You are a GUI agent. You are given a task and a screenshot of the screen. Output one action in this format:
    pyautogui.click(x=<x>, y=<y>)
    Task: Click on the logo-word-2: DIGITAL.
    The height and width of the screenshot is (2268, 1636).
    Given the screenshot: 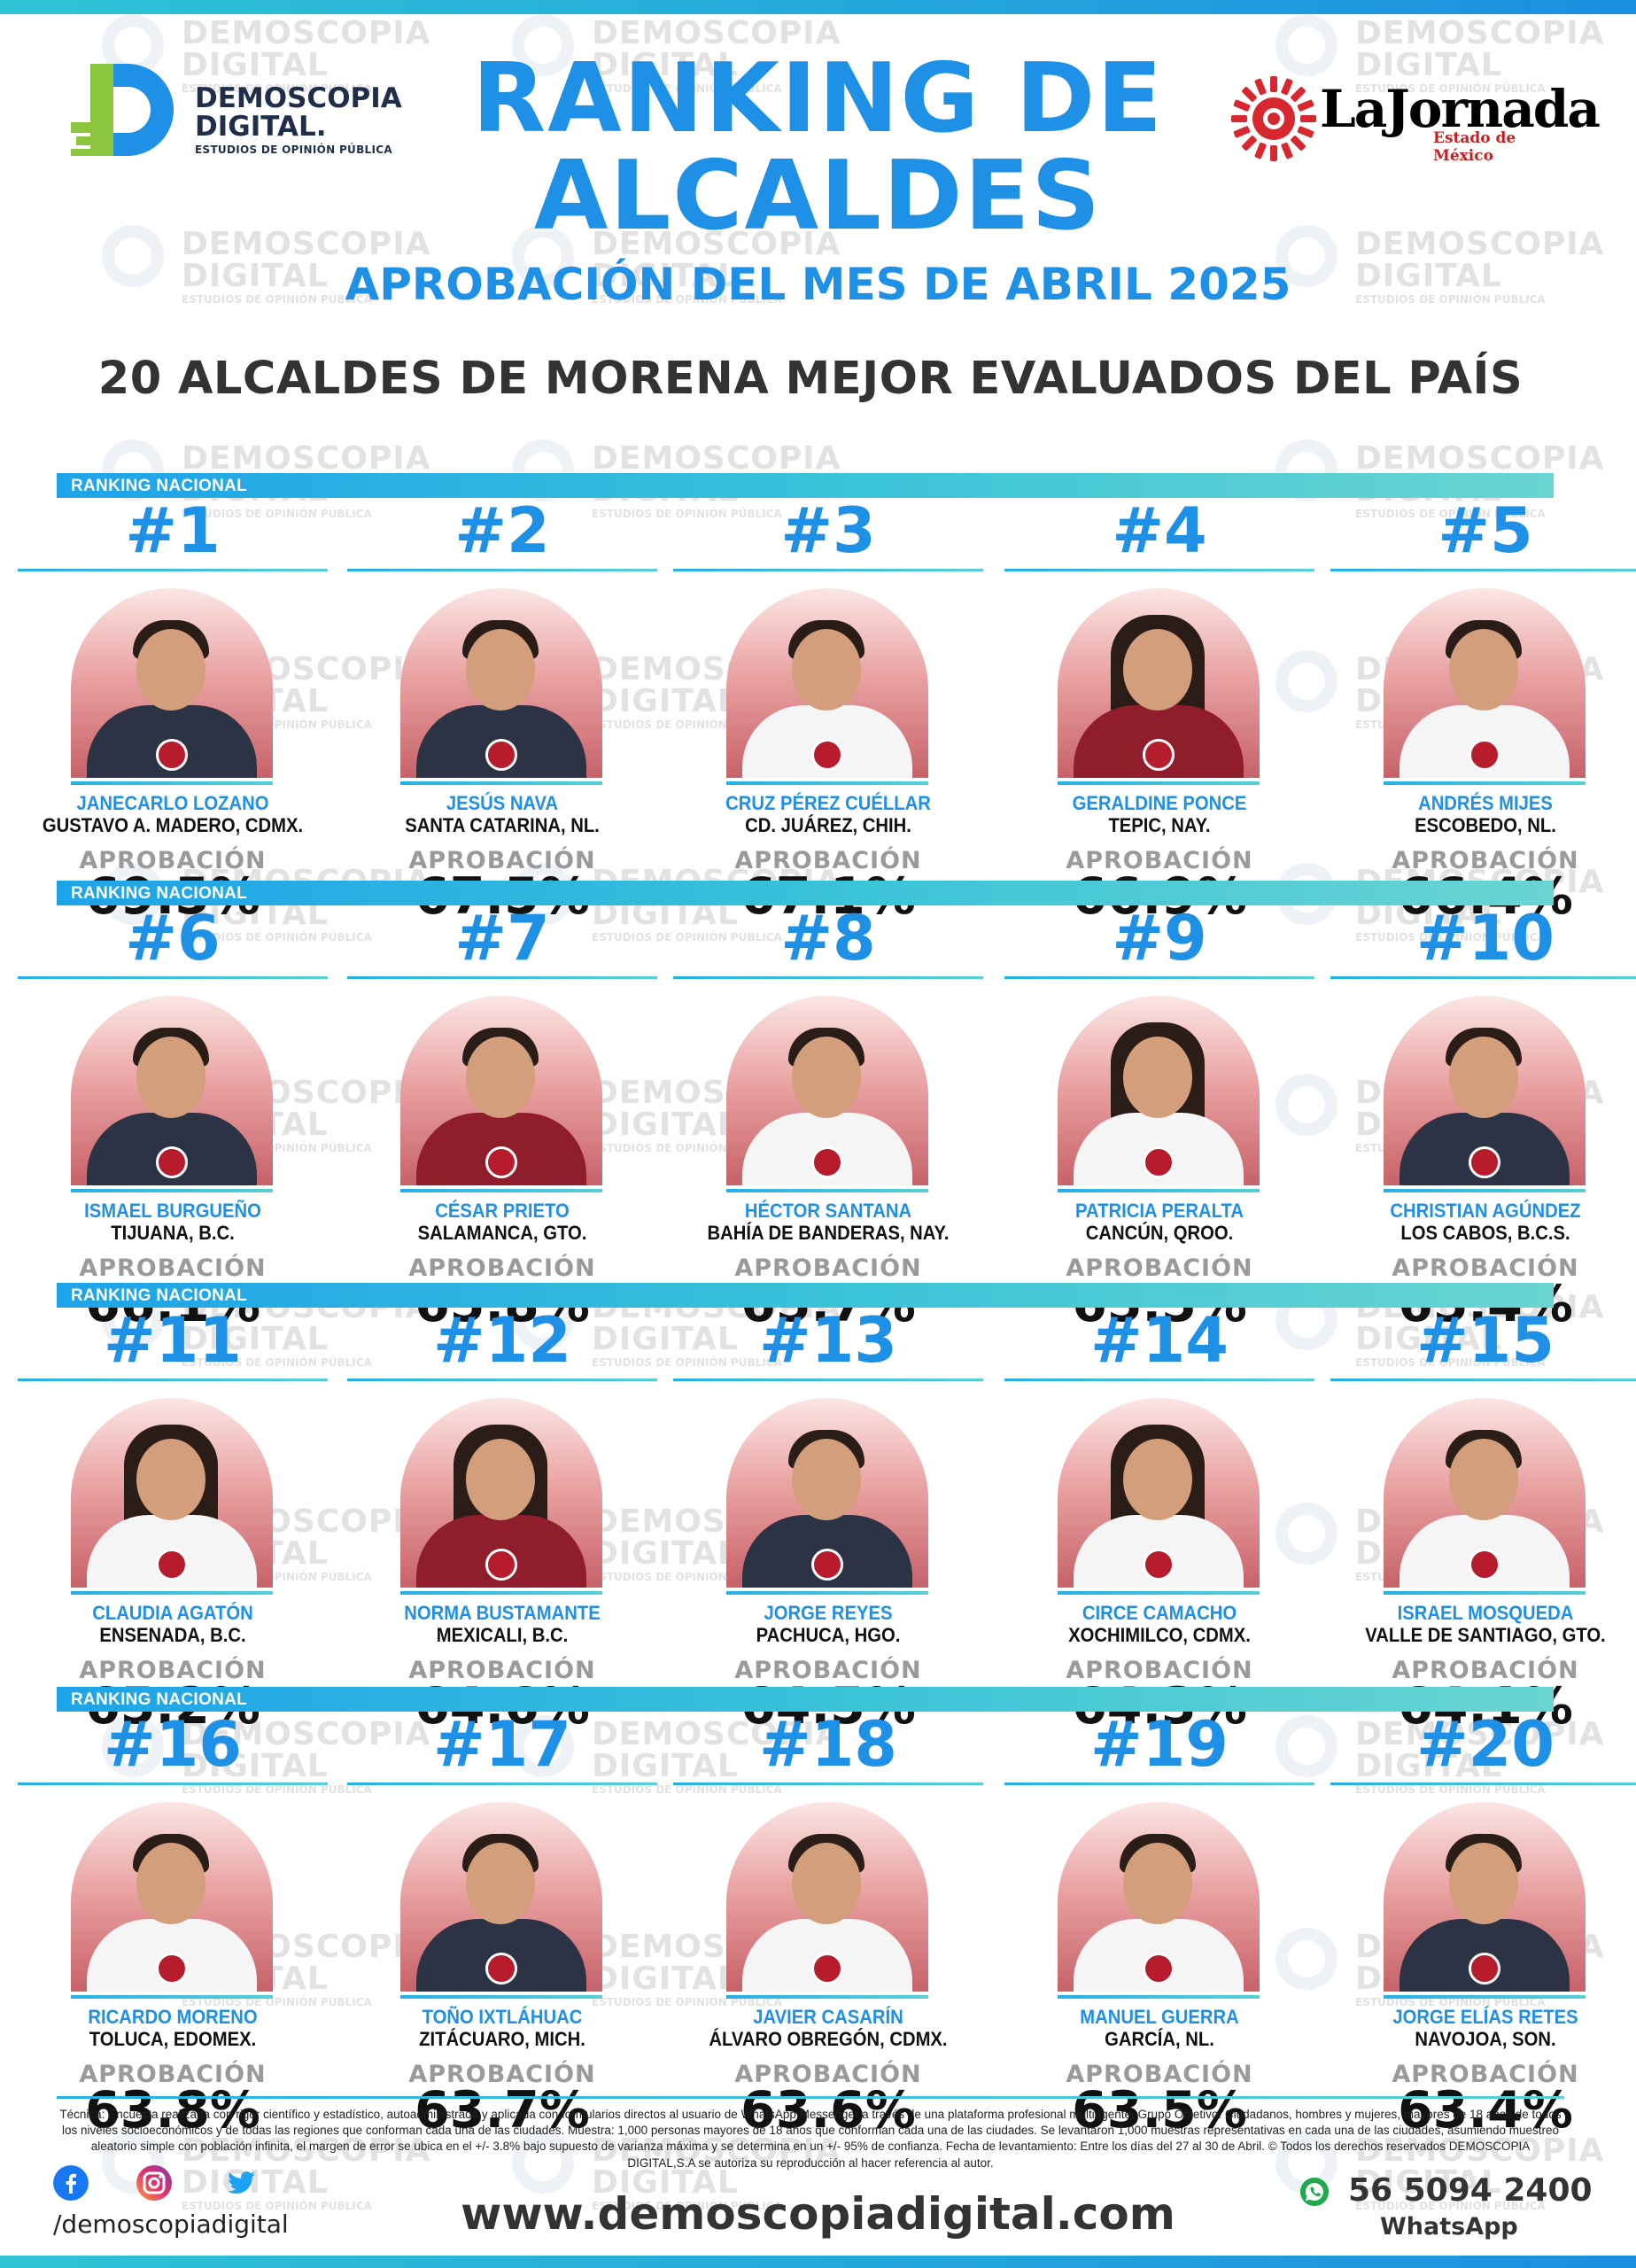 What is the action you would take?
    pyautogui.click(x=261, y=126)
    